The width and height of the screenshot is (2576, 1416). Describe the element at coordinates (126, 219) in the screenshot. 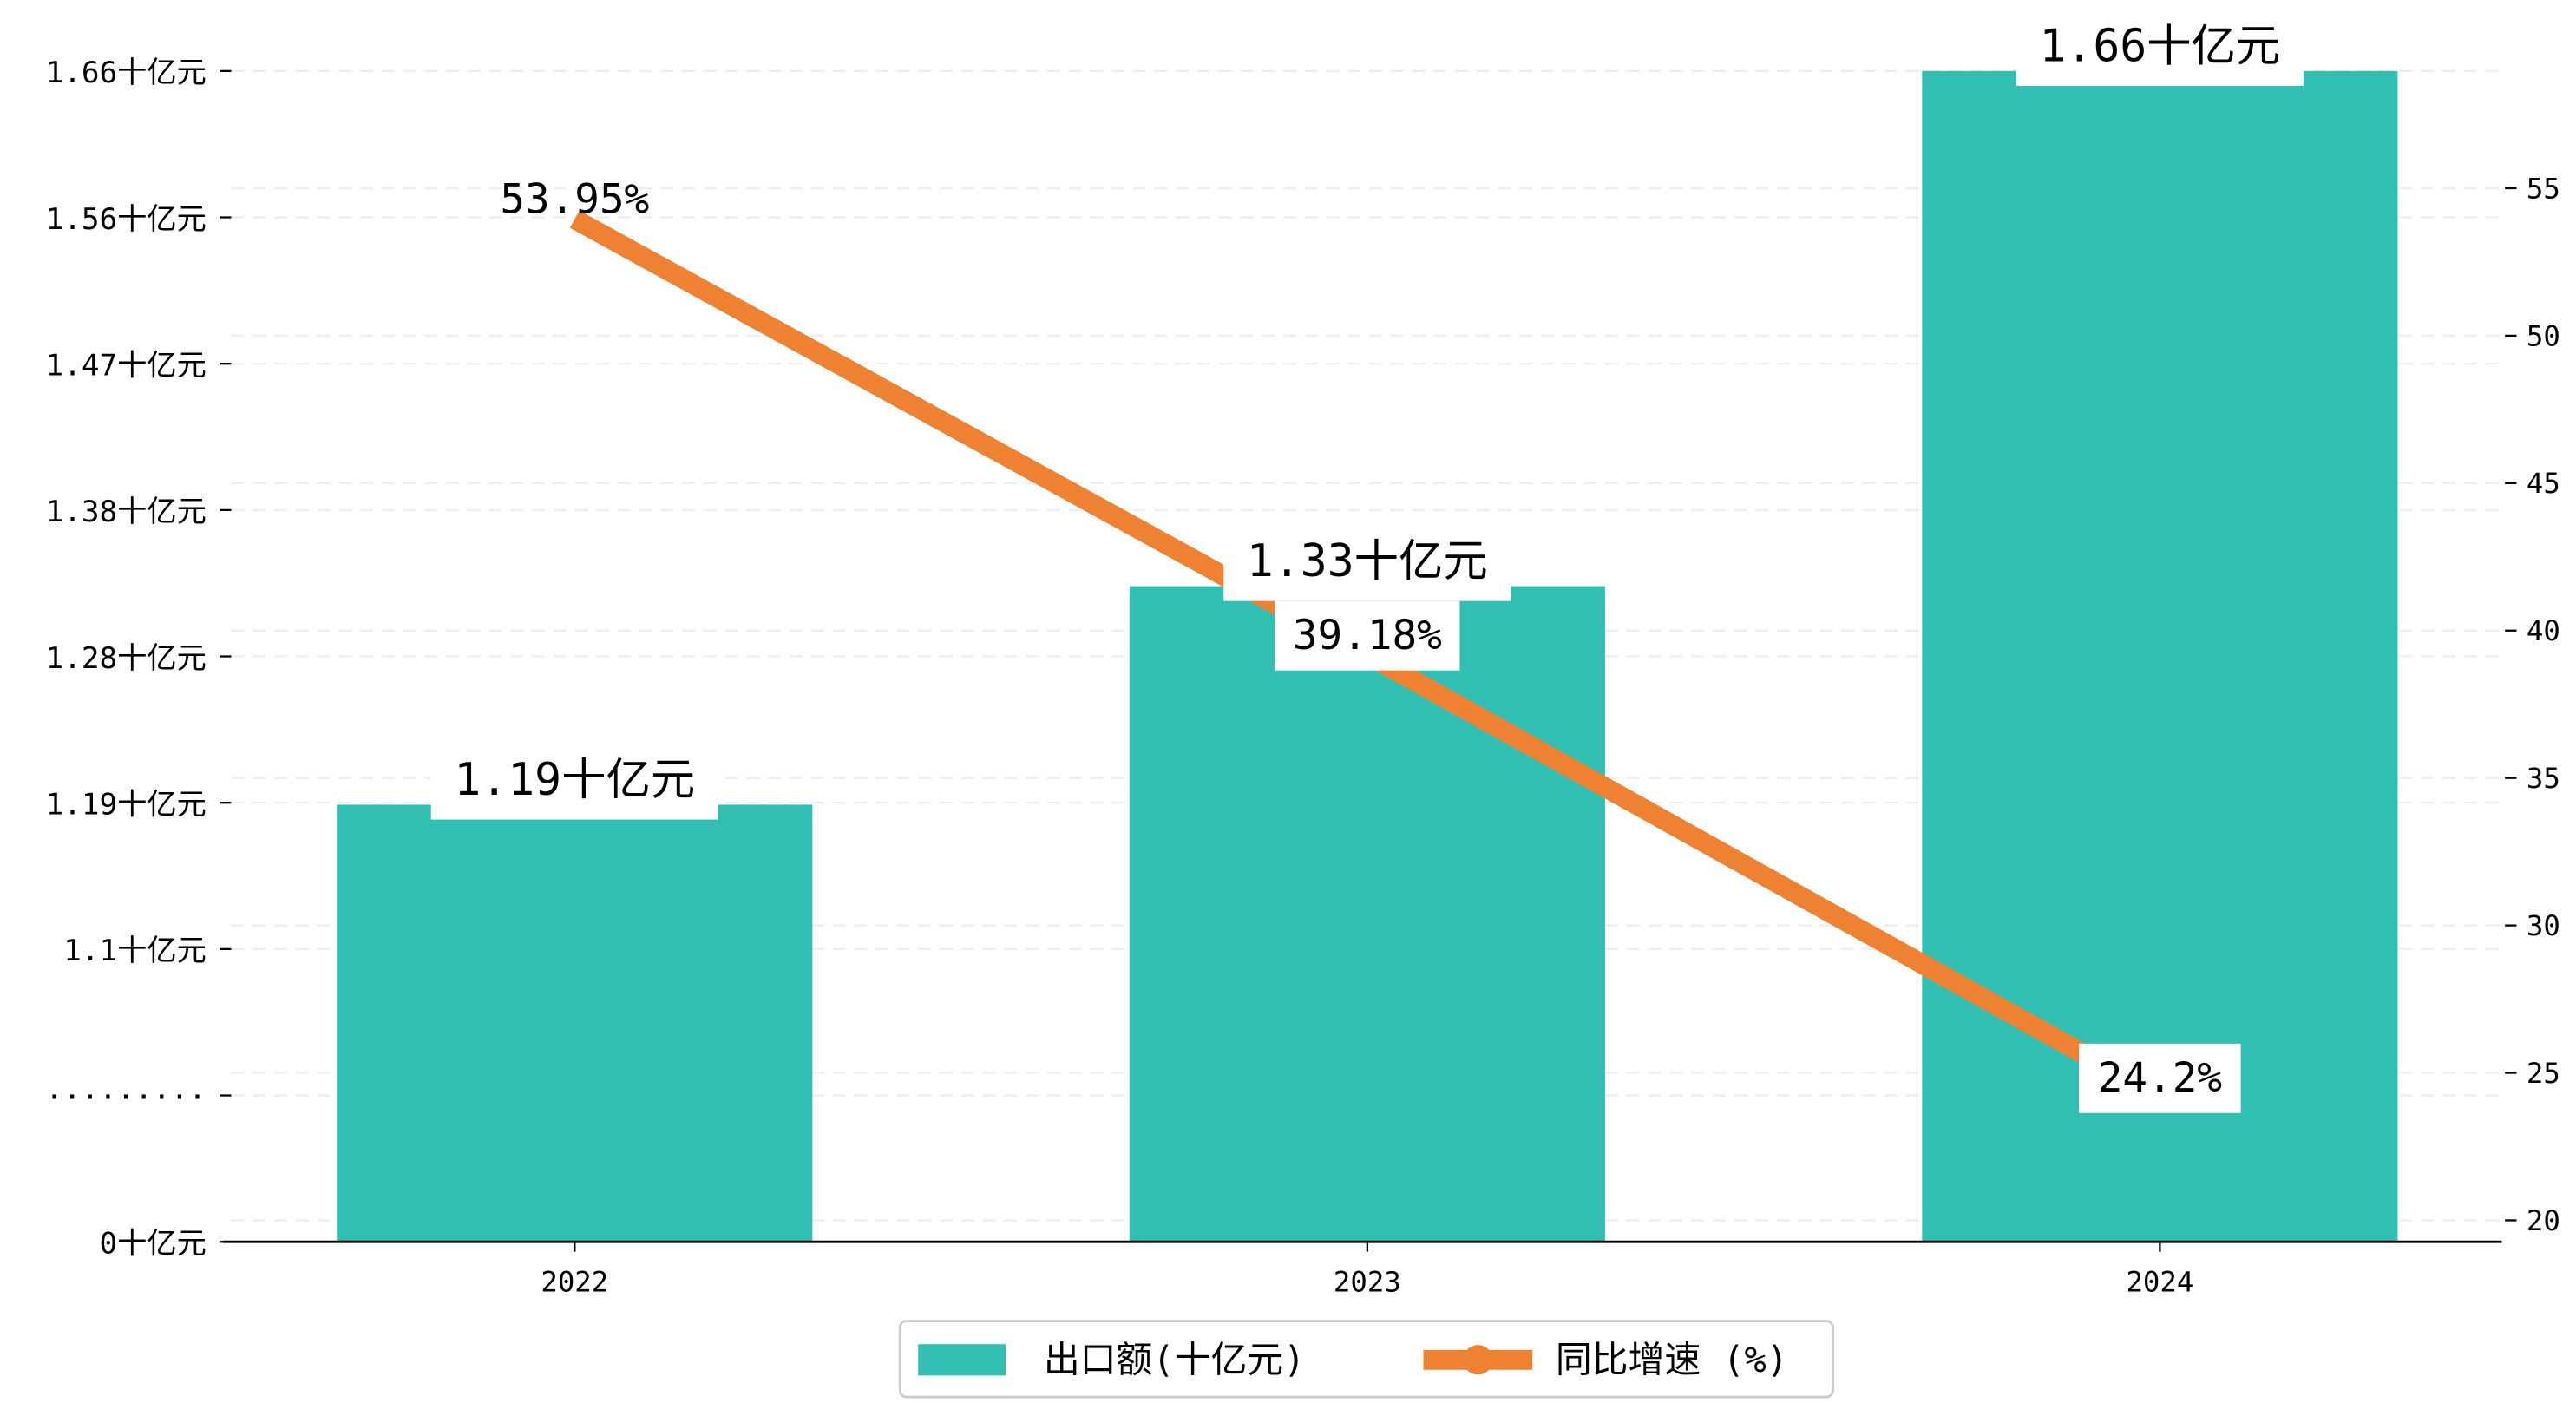

I see `left-tick-label: 1.56十亿元` at that location.